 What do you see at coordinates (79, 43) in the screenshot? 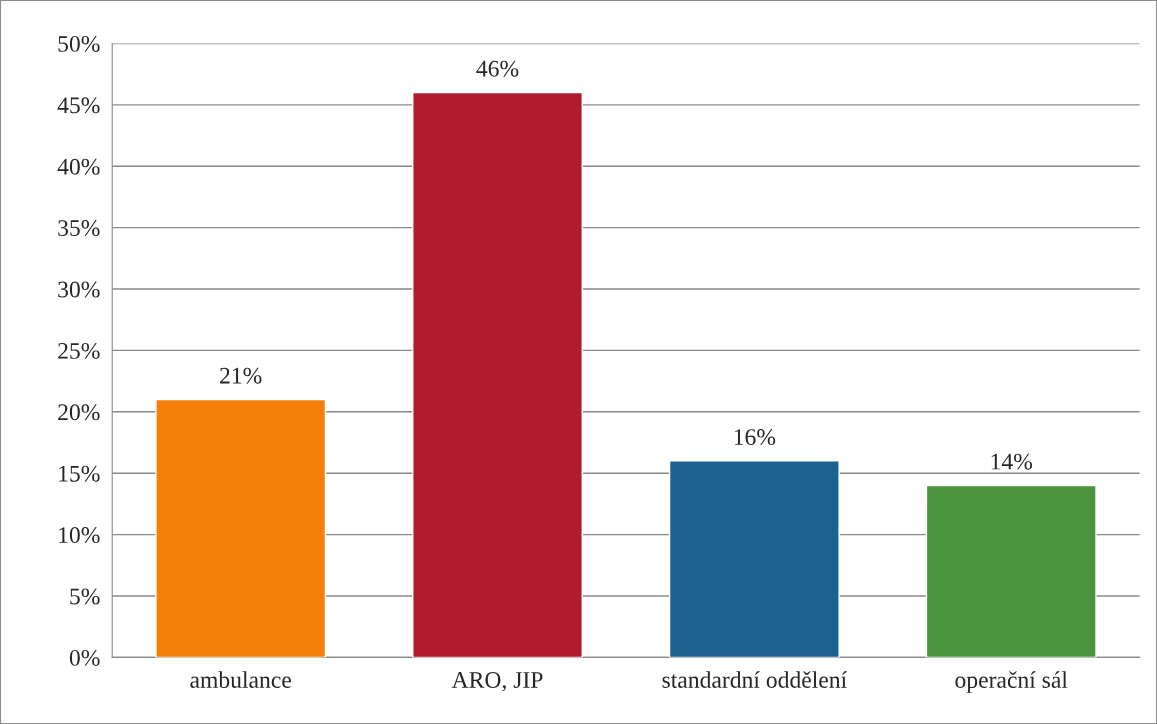
I see `y-tick-label: 50%` at bounding box center [79, 43].